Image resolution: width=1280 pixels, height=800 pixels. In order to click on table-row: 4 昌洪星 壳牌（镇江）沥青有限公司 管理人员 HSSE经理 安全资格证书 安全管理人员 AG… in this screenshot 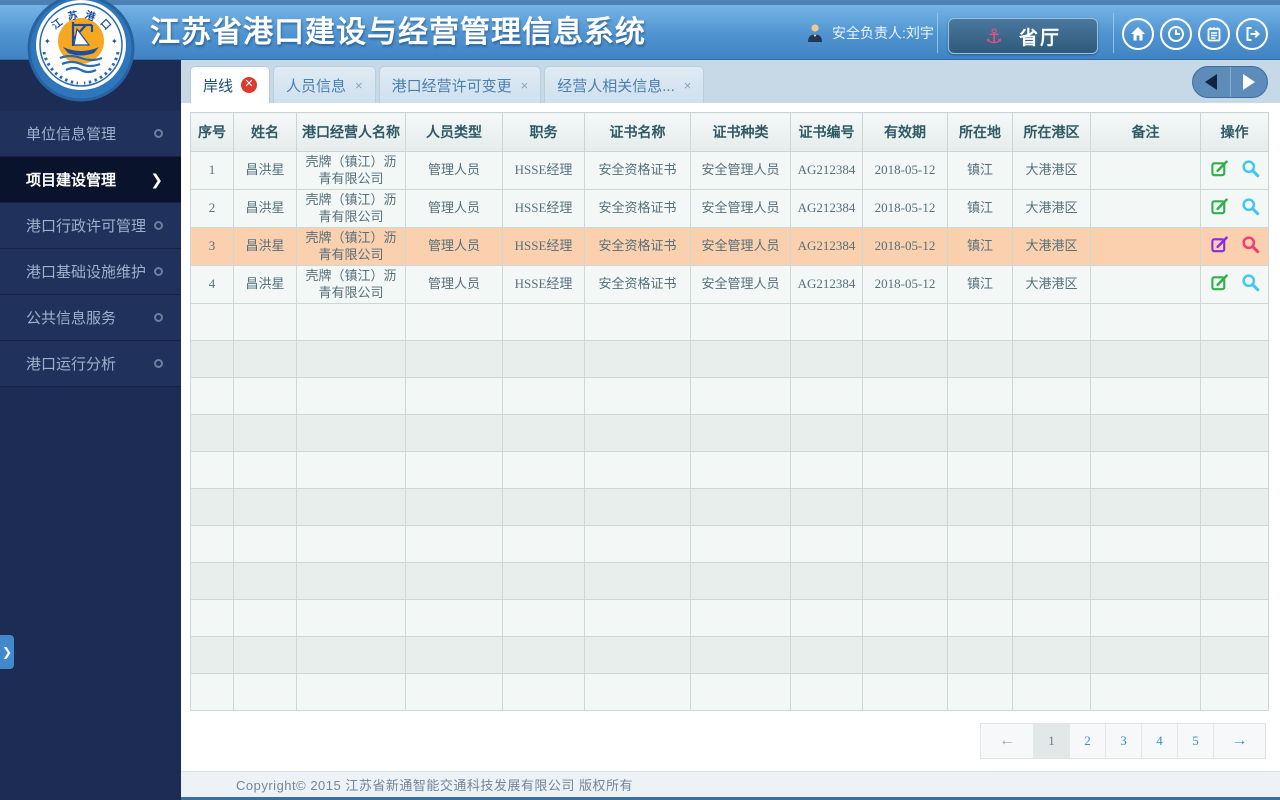, I will do `click(729, 284)`.